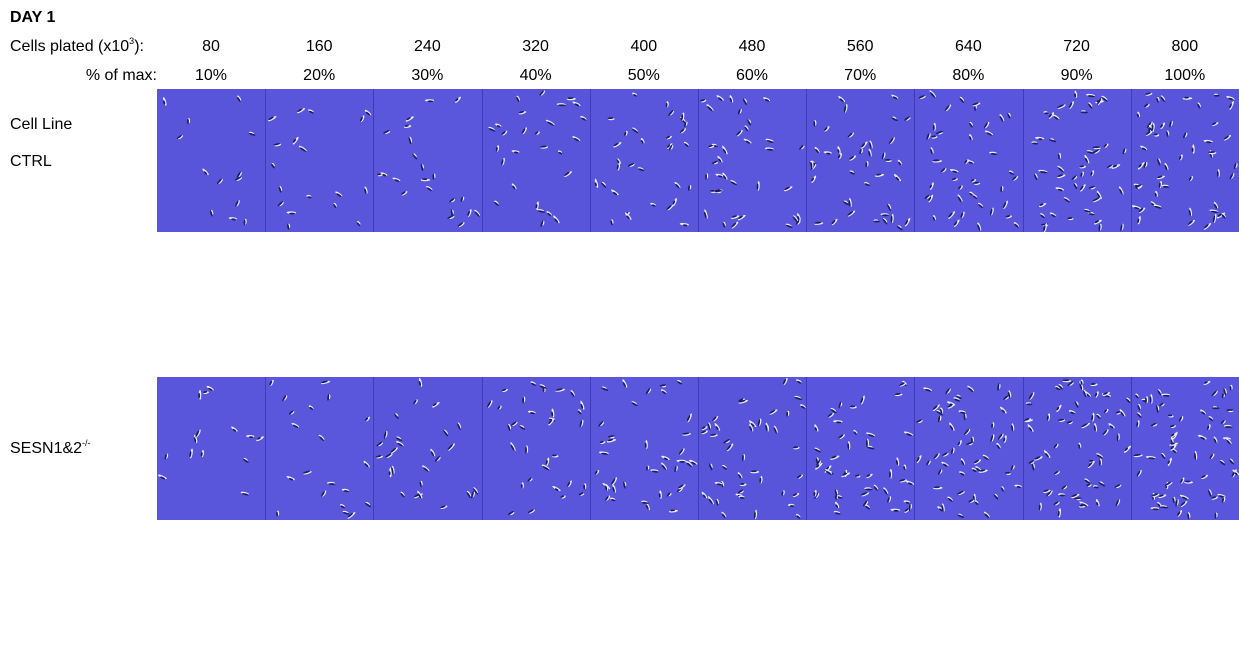 This screenshot has width=1239, height=664. Describe the element at coordinates (535, 46) in the screenshot. I see `cells-plated-value-3: 320` at that location.